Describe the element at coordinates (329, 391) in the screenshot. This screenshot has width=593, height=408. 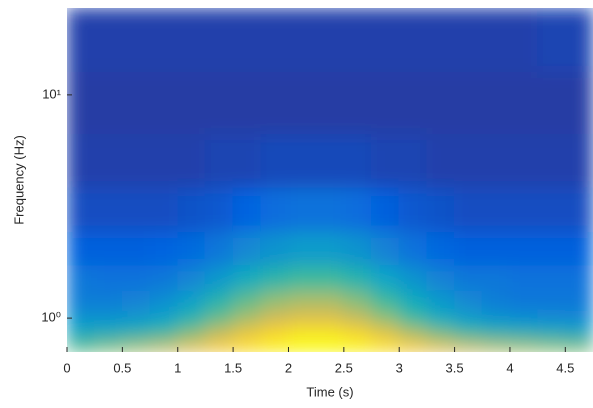
I see `x-axis-label: Time (s)` at that location.